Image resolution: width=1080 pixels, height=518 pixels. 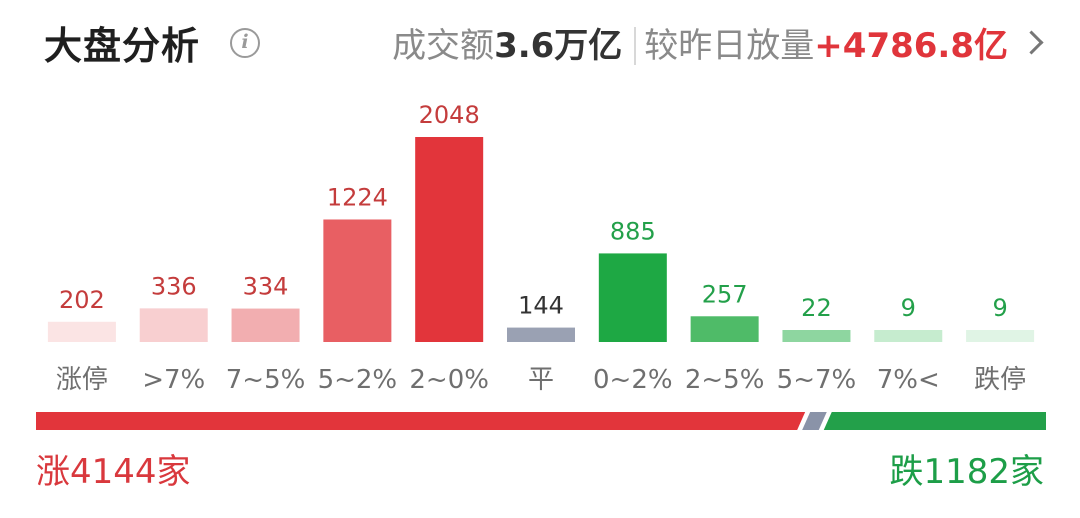 I want to click on category-label: 5~7%, so click(x=817, y=380).